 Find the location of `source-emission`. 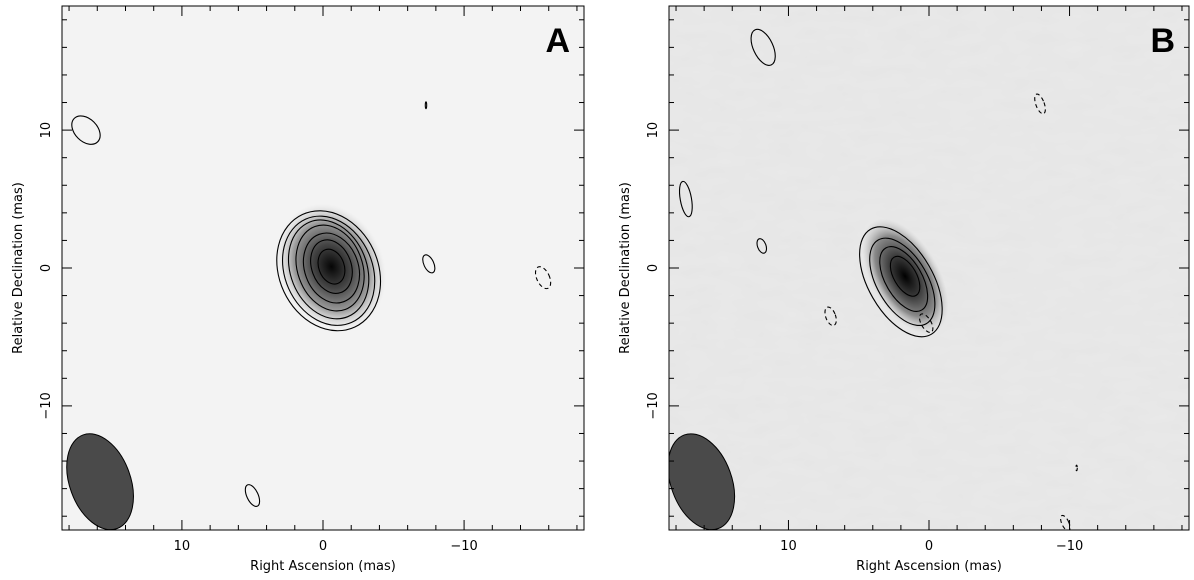

source-emission is located at coordinates (905, 276).